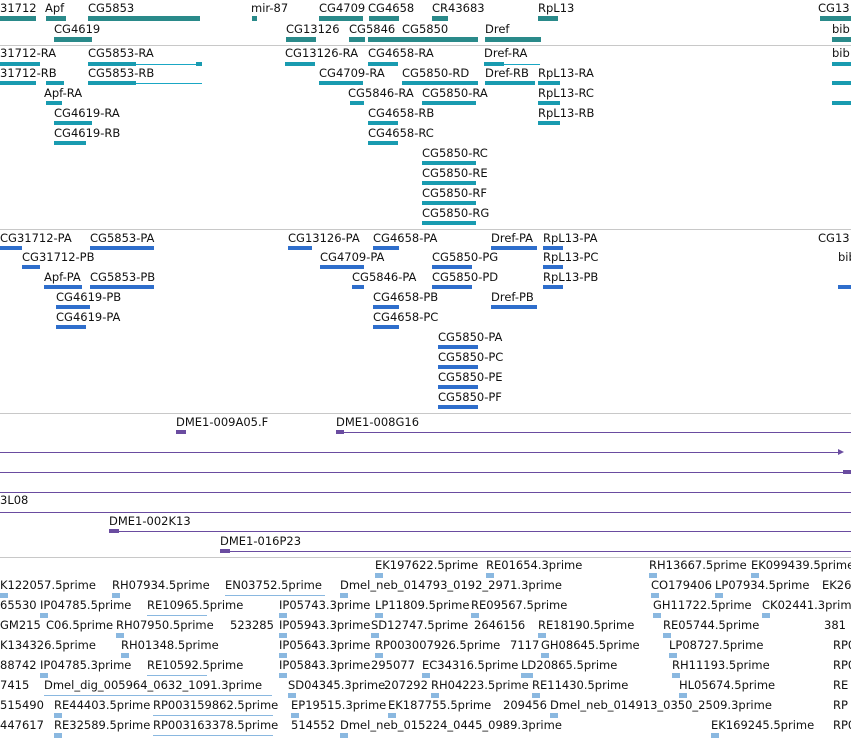 This screenshot has width=851, height=741. Describe the element at coordinates (471, 357) in the screenshot. I see `feature-label: CG5850-PC` at that location.